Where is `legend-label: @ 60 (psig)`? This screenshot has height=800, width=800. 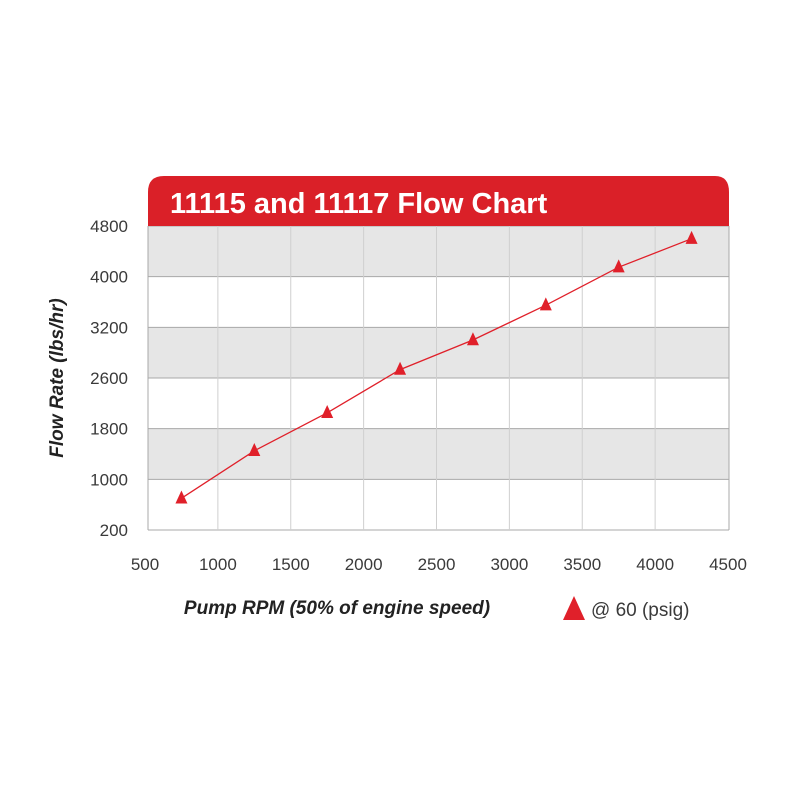
legend-label: @ 60 (psig) is located at coordinates (640, 610).